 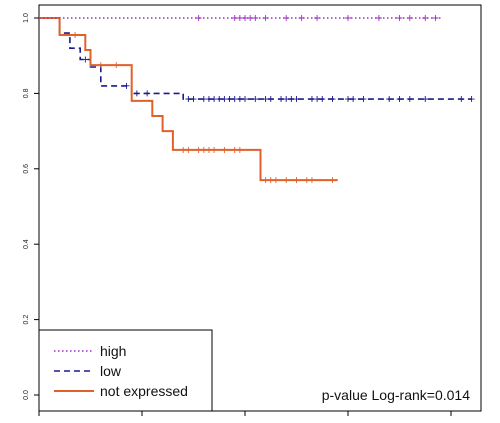 What do you see at coordinates (396, 395) in the screenshot?
I see `p-value-annotation: p-value Log-rank=0.014` at bounding box center [396, 395].